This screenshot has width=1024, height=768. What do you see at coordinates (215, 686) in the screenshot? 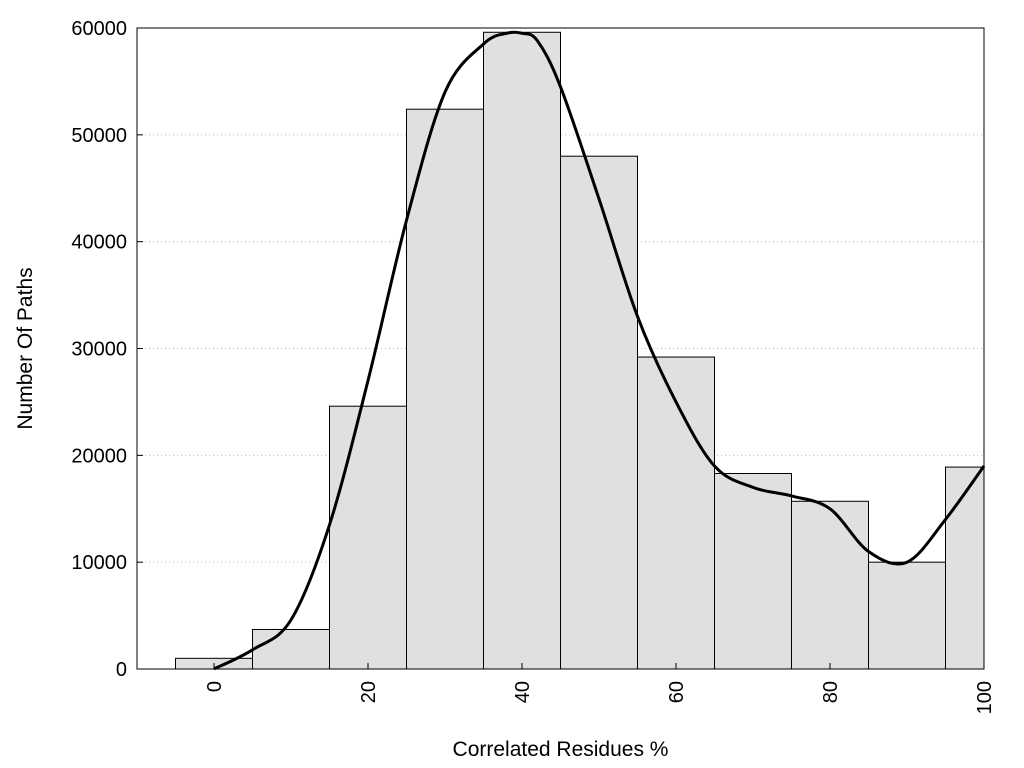
I see `x-tick-label: 0` at bounding box center [215, 686].